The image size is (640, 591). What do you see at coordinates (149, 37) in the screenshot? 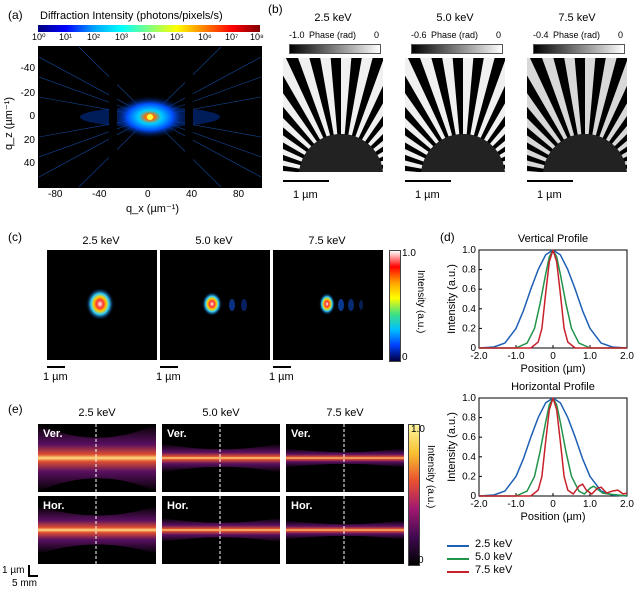
I see `cbar-tick: 10⁴` at bounding box center [149, 37].